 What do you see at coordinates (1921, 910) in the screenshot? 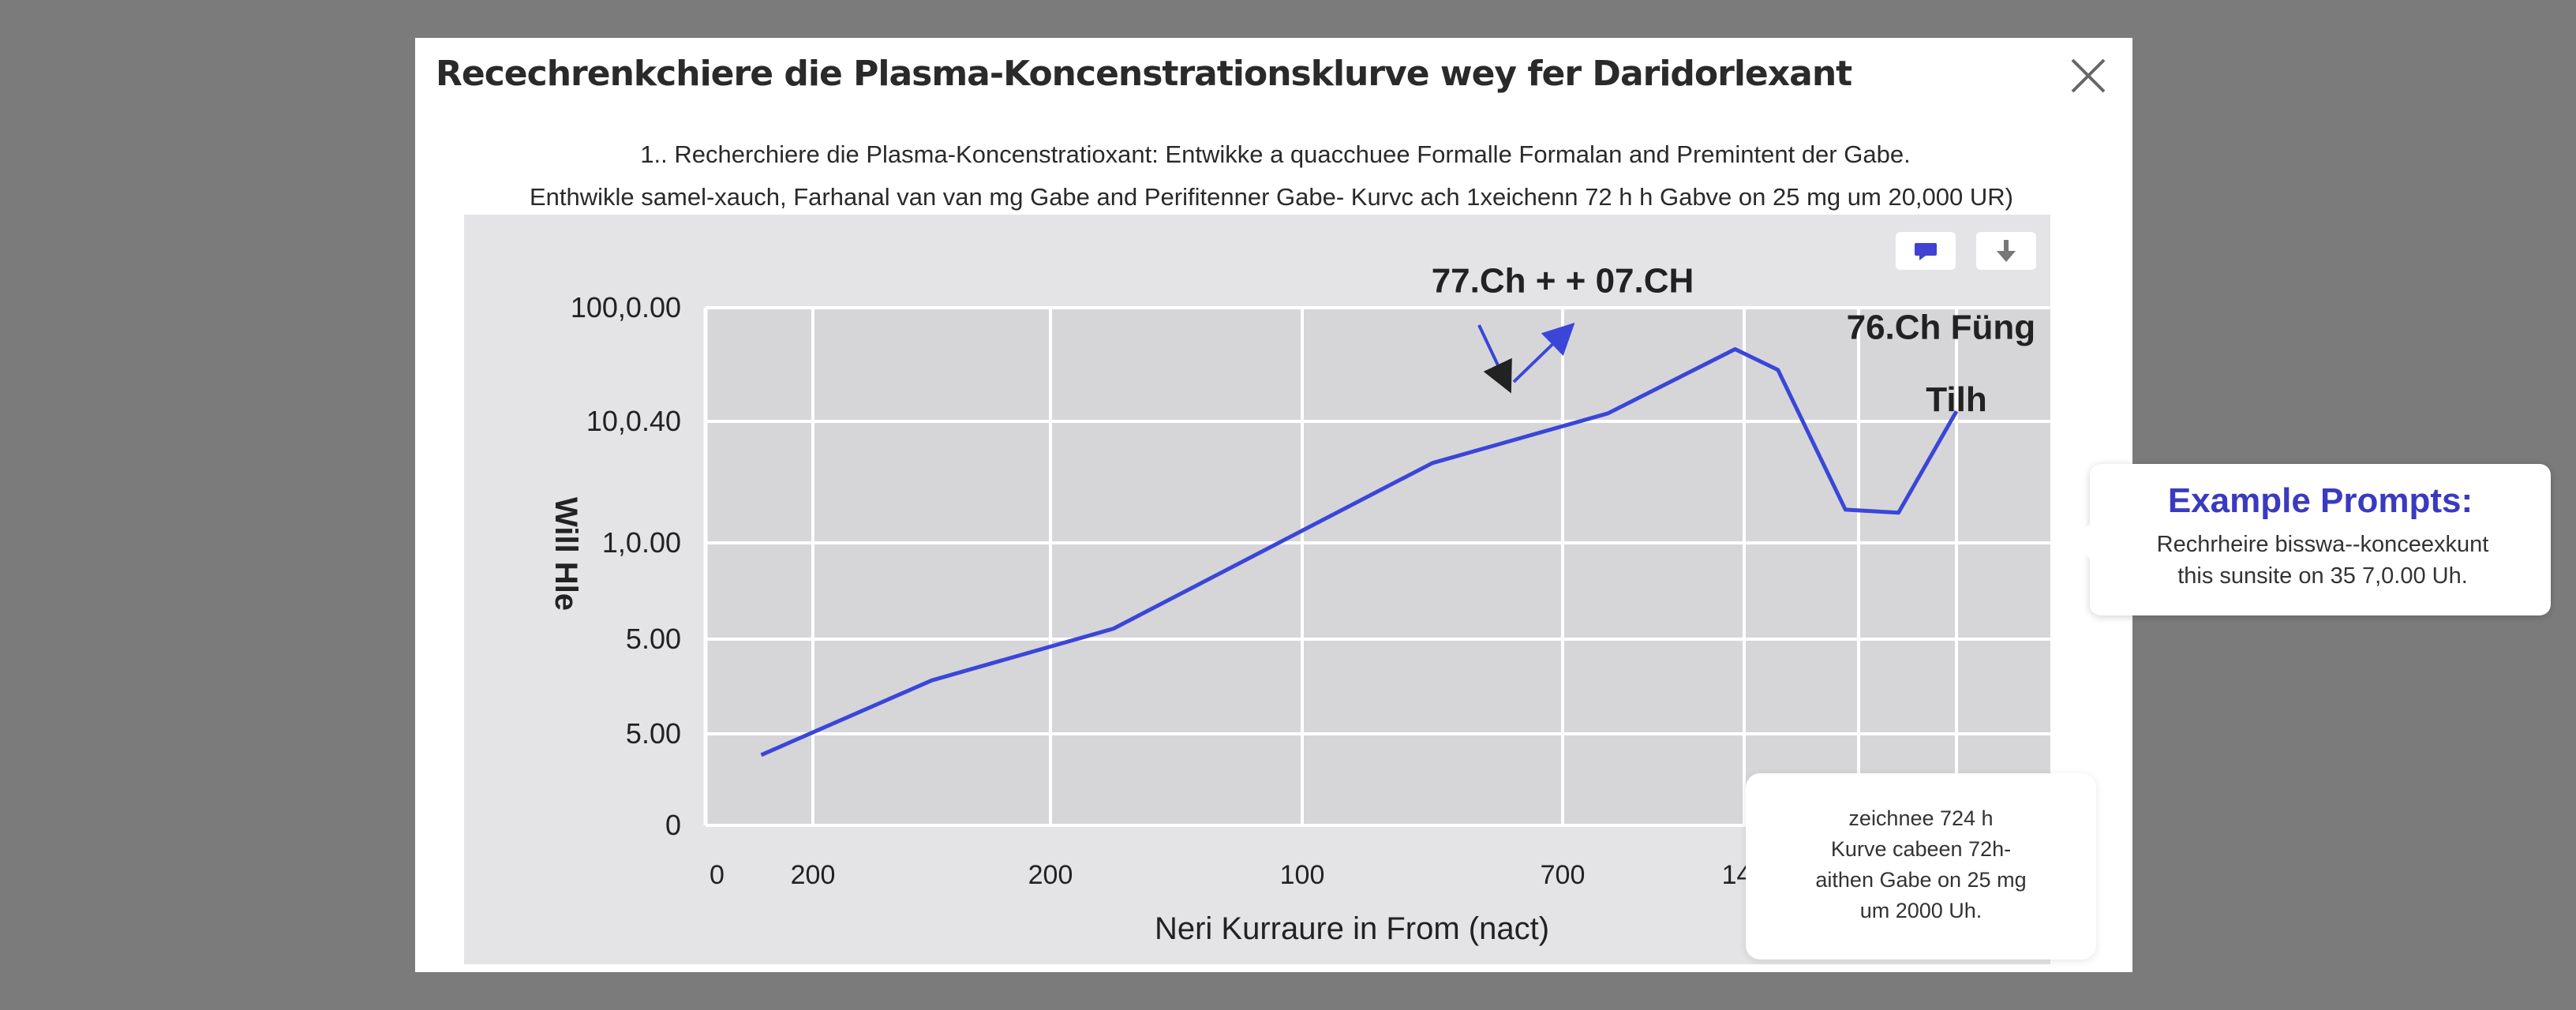
I see `note-line-4: um 2000 Uh.` at bounding box center [1921, 910].